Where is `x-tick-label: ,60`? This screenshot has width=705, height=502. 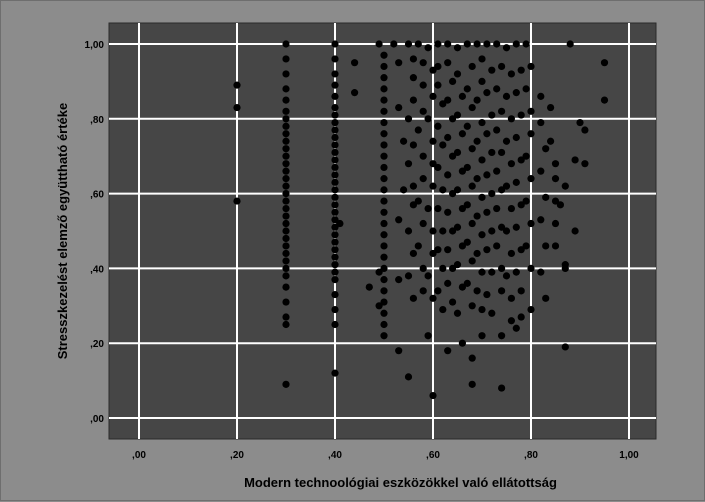
x-tick-label: ,60 is located at coordinates (433, 455).